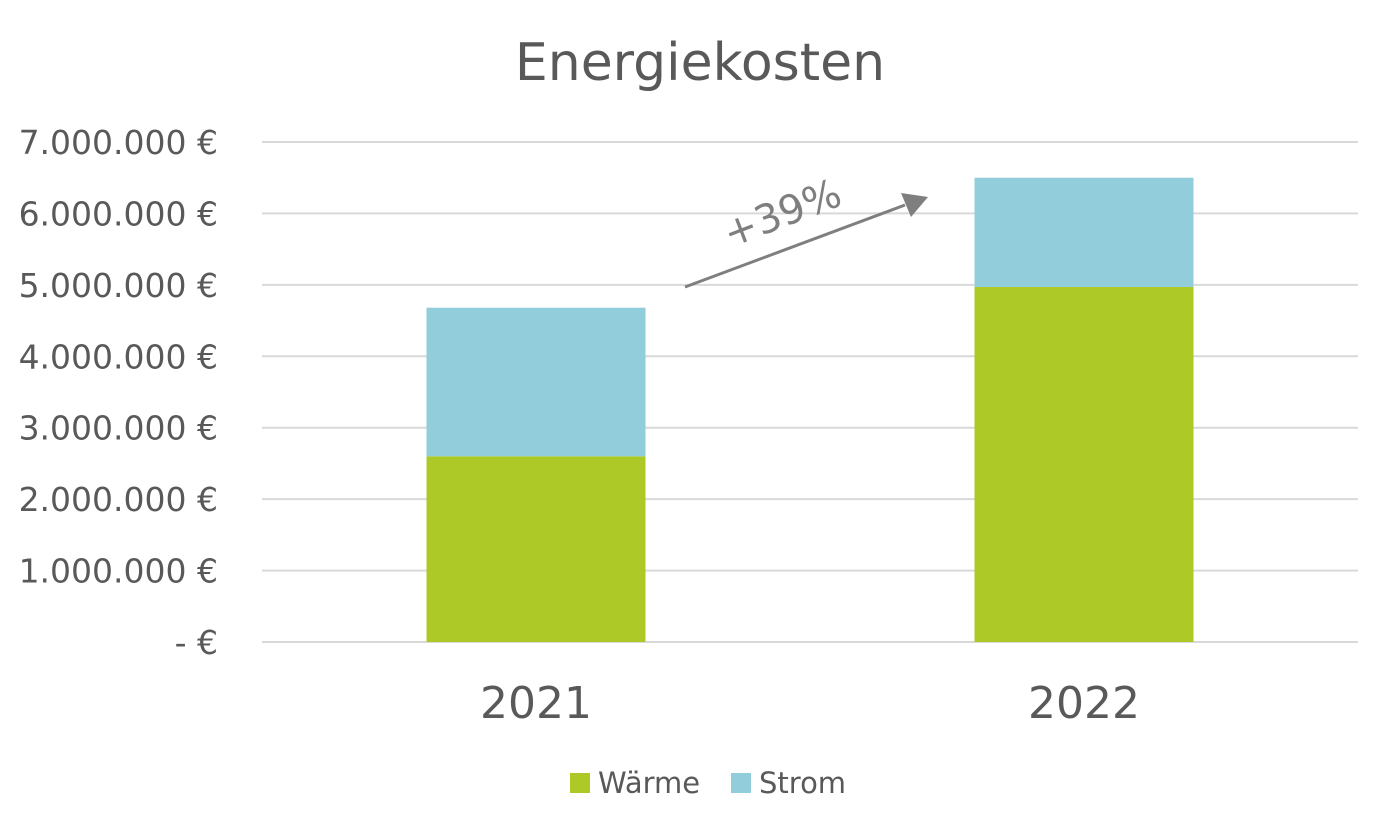  What do you see at coordinates (118, 428) in the screenshot?
I see `y-tick-label: 3.000.000 €` at bounding box center [118, 428].